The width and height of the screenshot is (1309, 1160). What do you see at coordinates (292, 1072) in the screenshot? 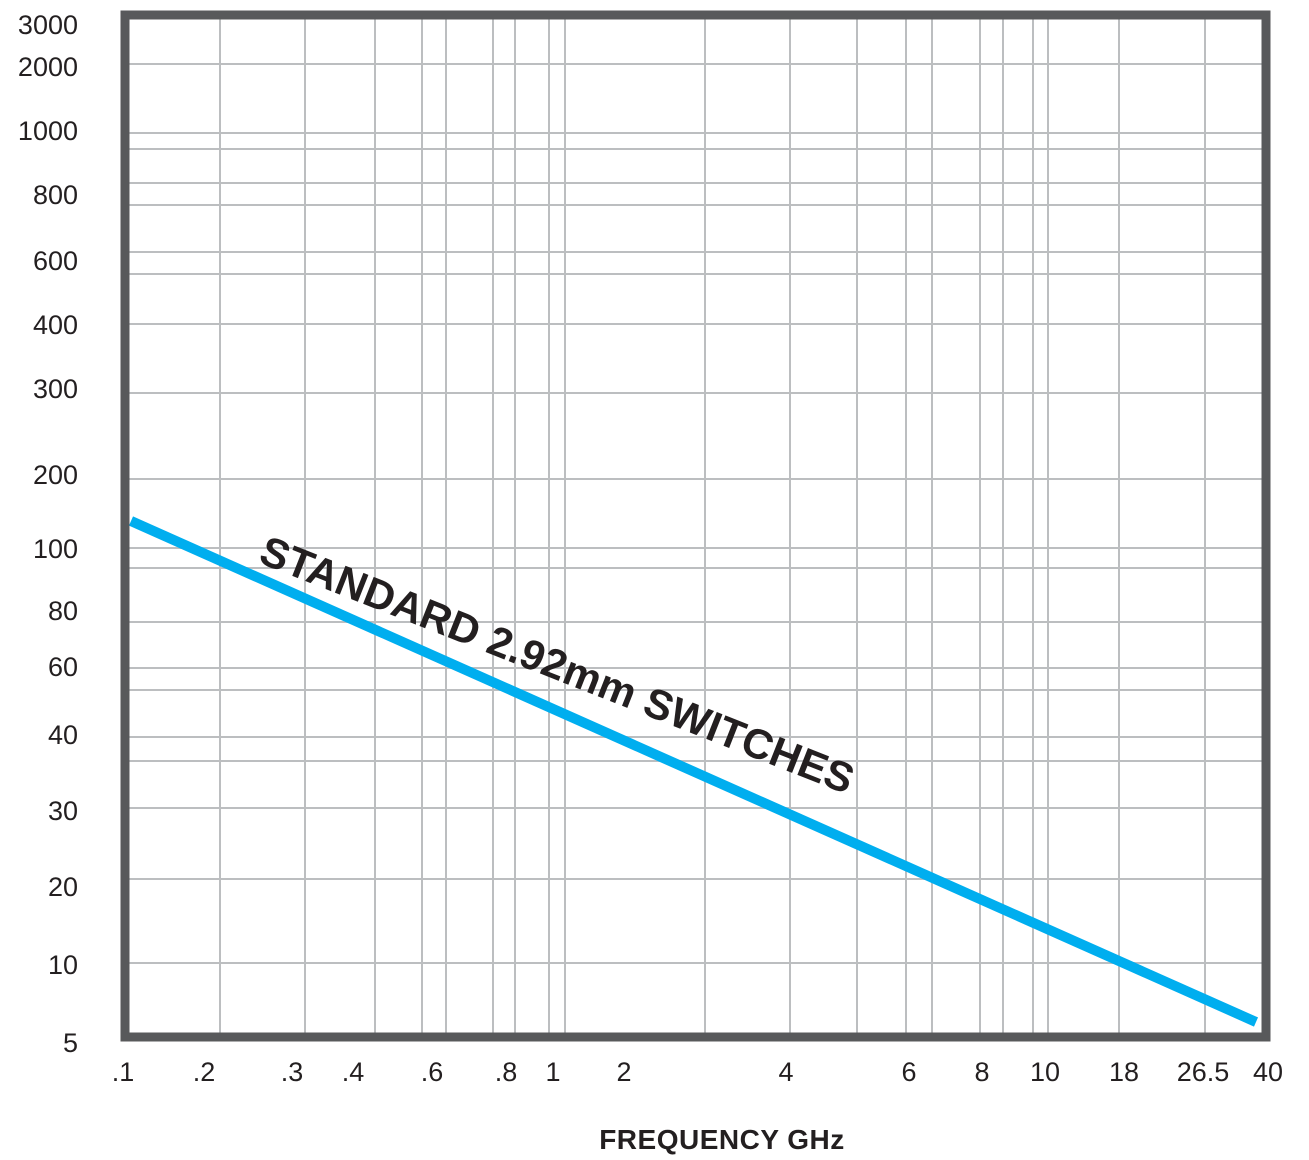
I see `x-tick-label: .3` at bounding box center [292, 1072].